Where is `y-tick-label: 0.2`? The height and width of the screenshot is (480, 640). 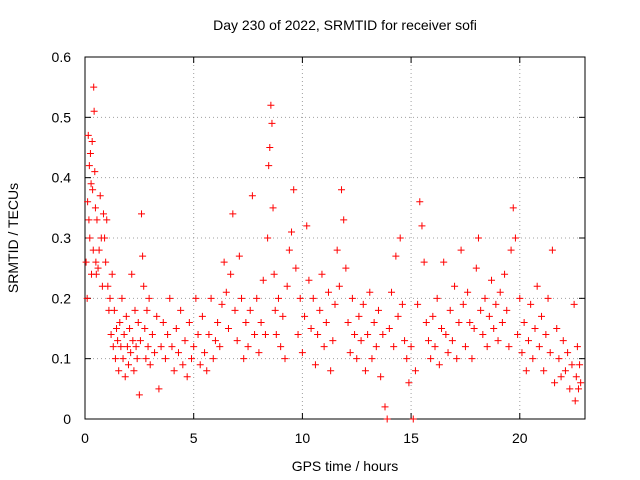
y-tick-label: 0.2 is located at coordinates (62, 298).